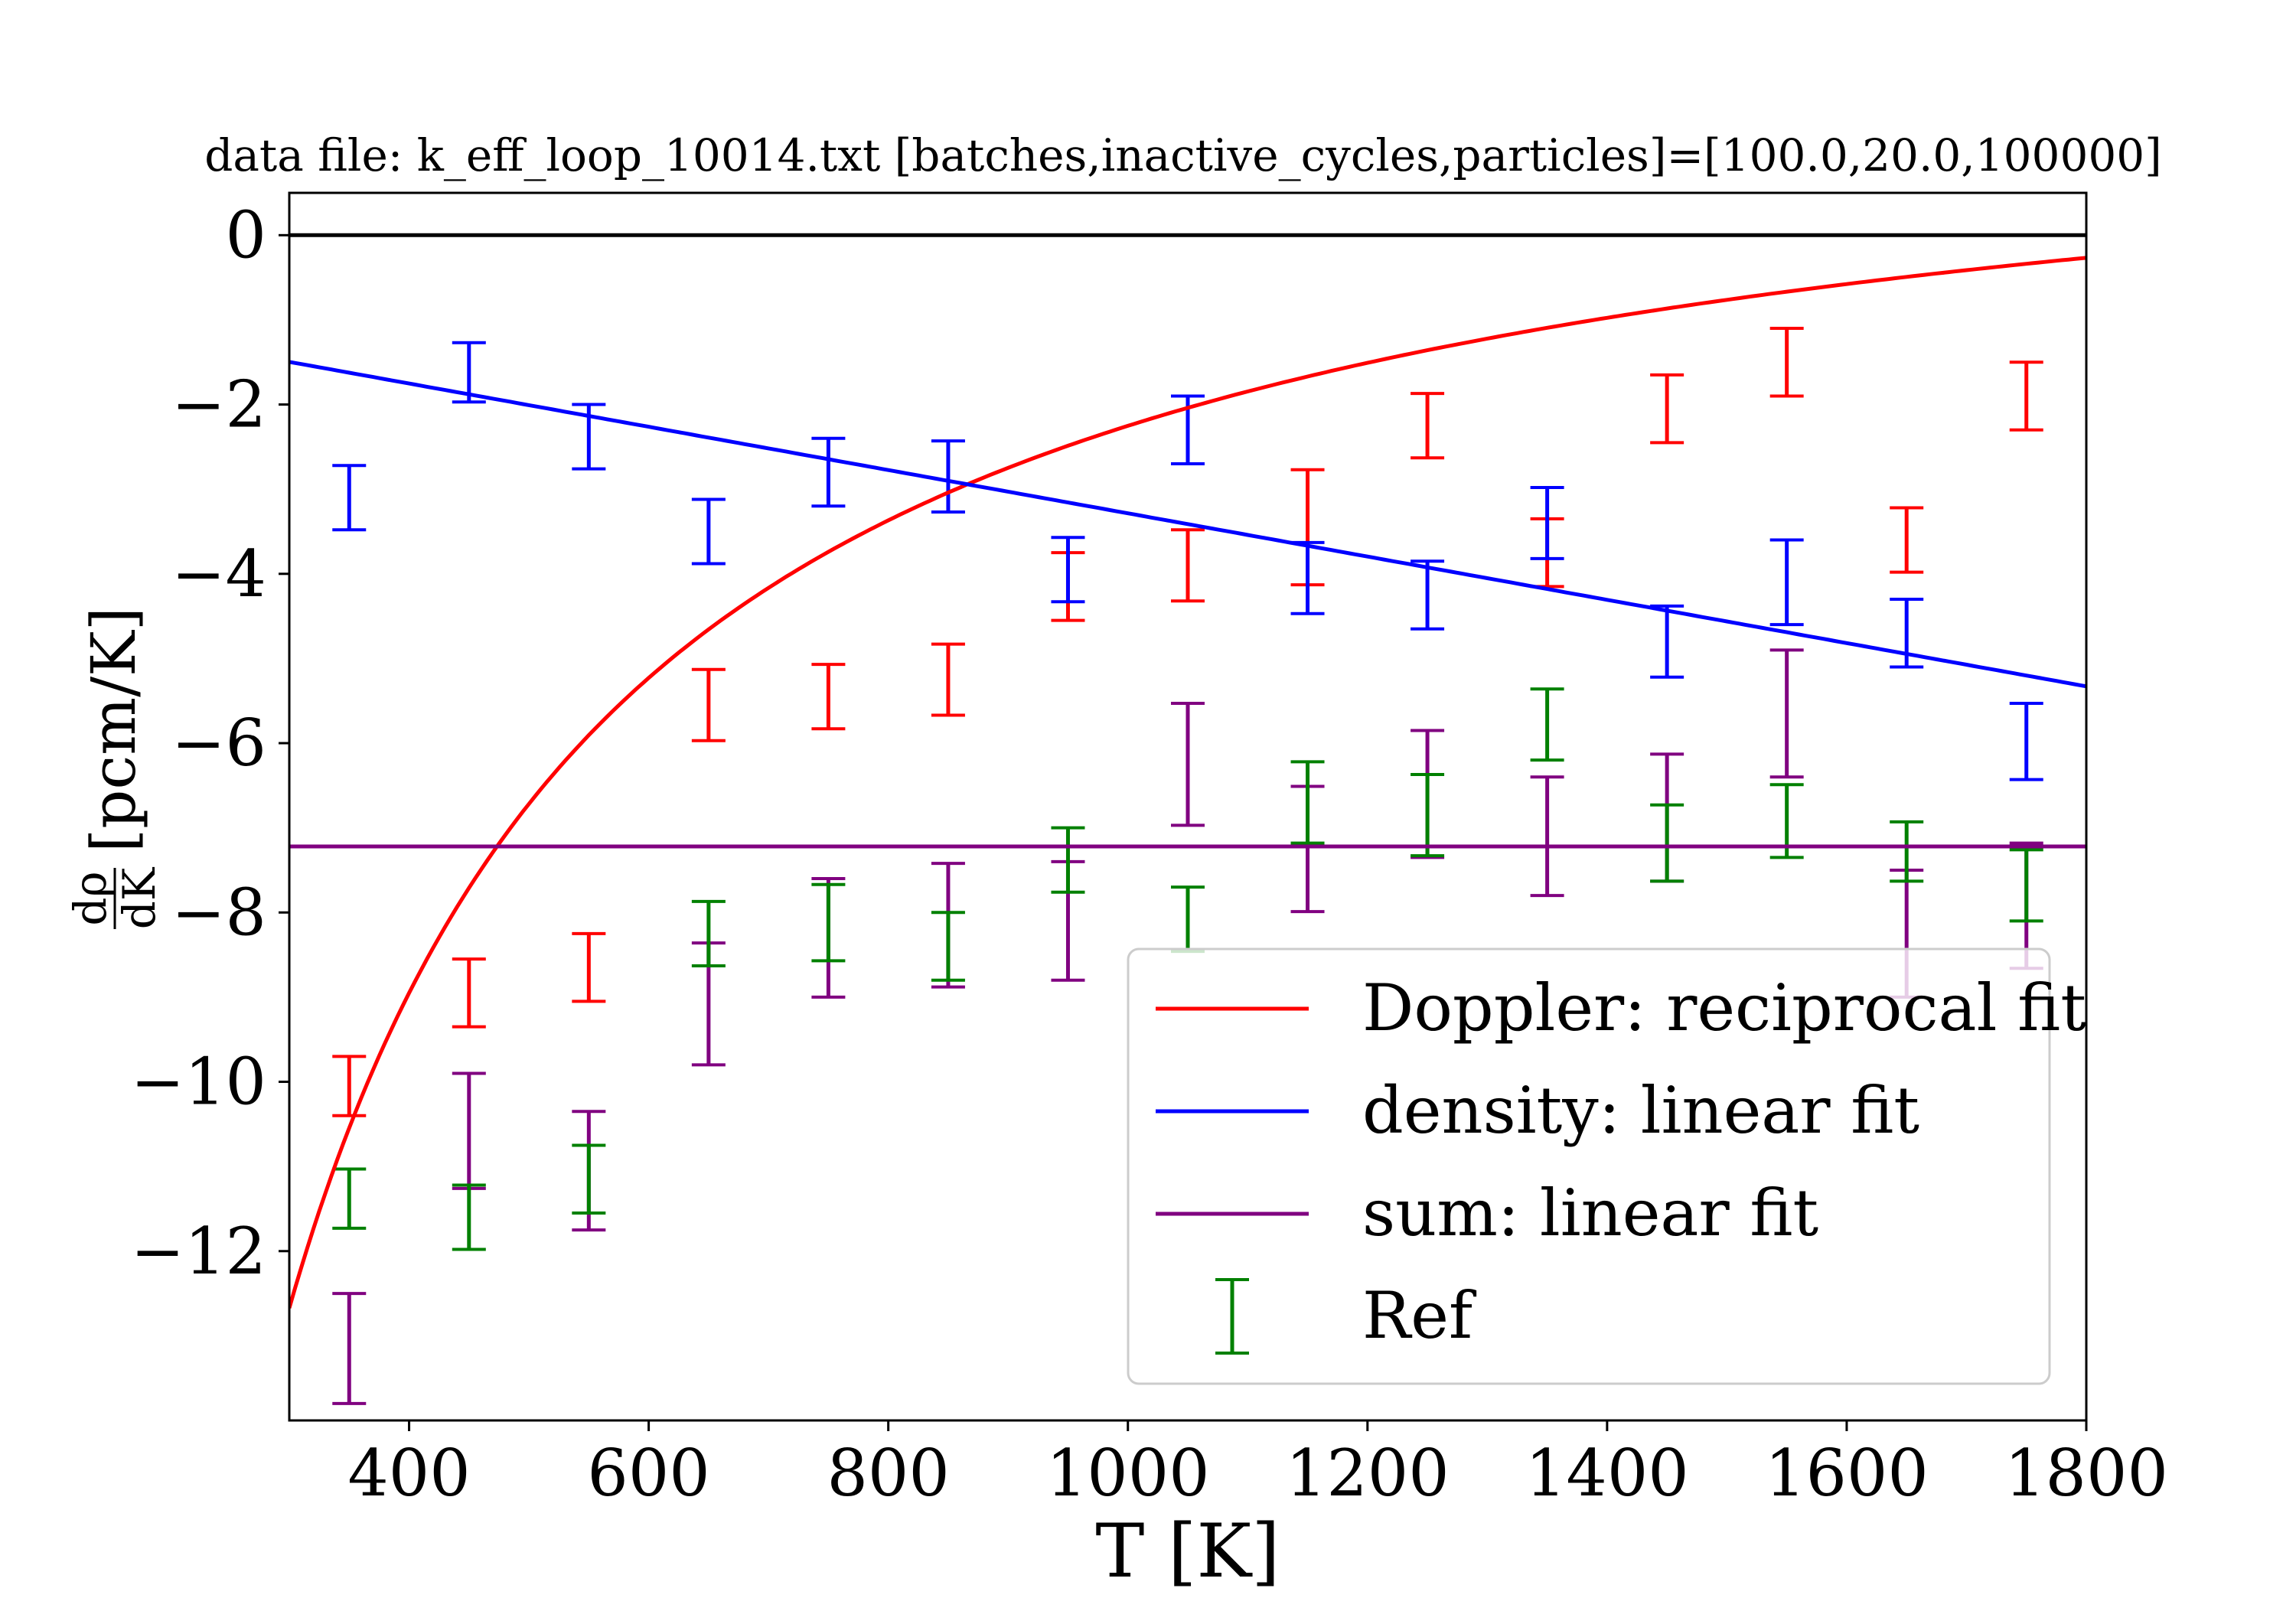  What do you see at coordinates (218, 912) in the screenshot?
I see `y-tick-label: −8` at bounding box center [218, 912].